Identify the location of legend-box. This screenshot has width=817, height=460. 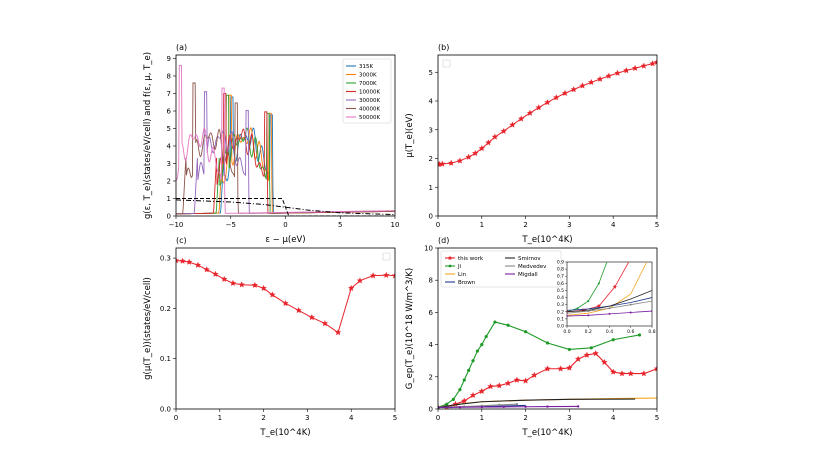
(501, 269).